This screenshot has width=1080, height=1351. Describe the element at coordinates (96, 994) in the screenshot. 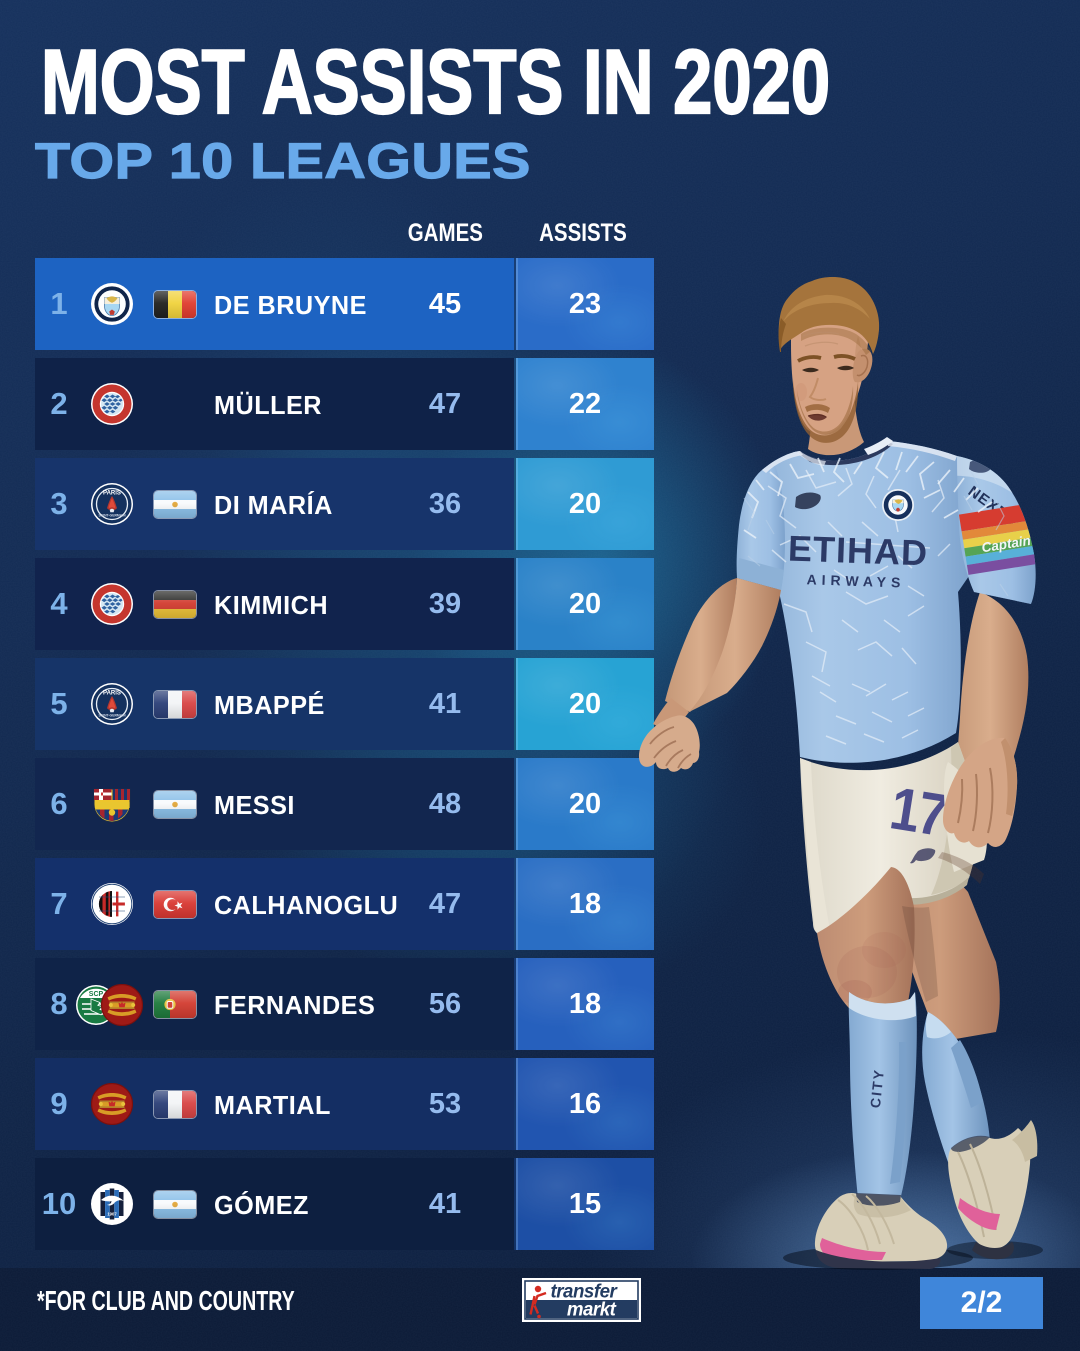

I see `svg-text: SCP` at that location.